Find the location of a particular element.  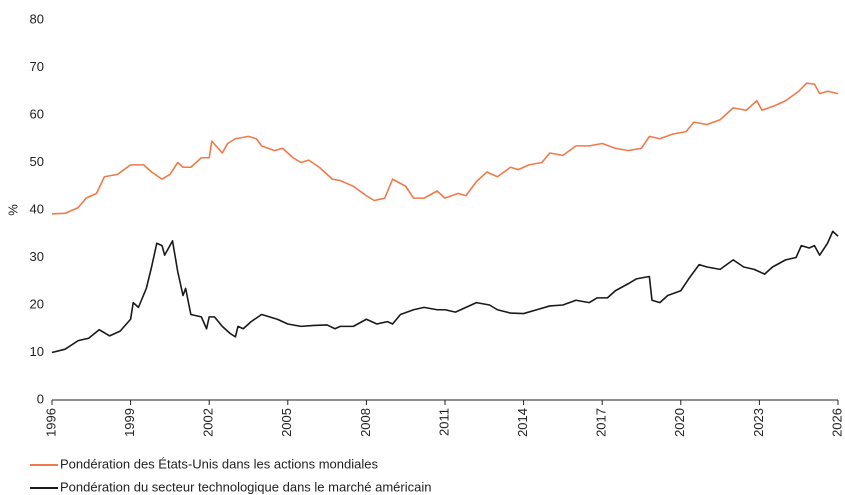

x-tick-label: 2002 is located at coordinates (208, 422).